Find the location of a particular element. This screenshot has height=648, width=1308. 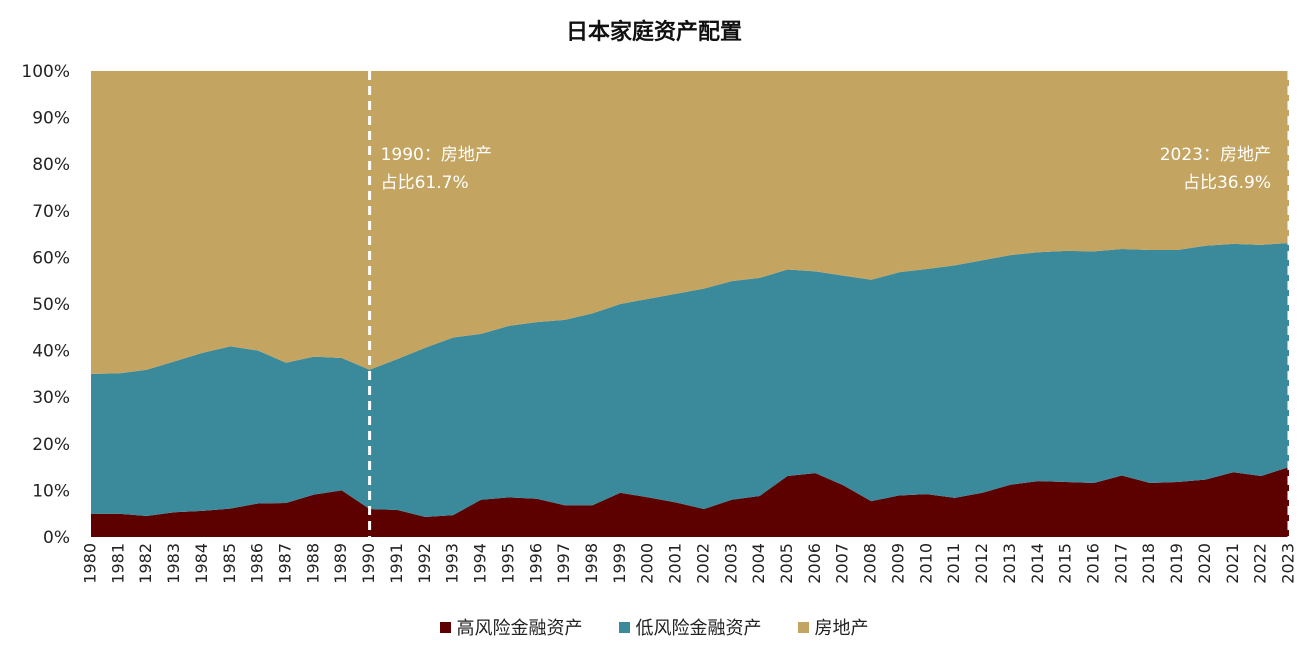

y-tick-label: 10% is located at coordinates (51, 491).